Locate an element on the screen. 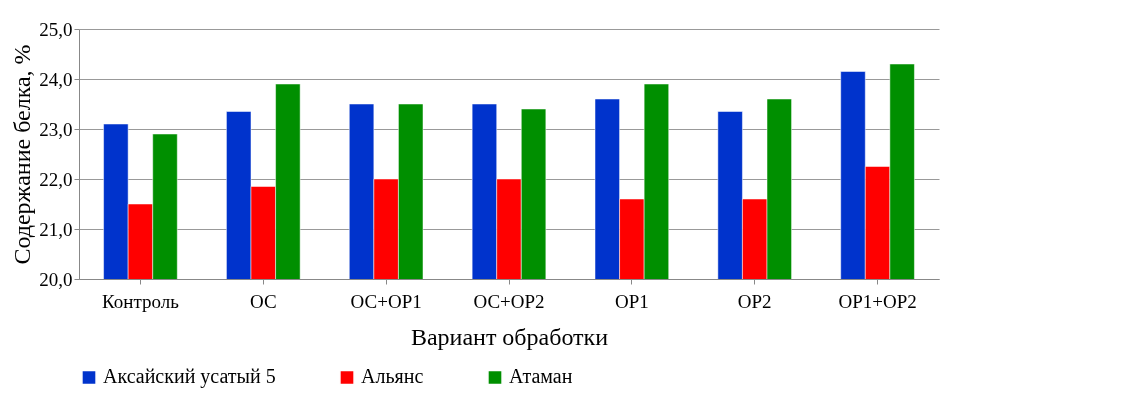 Image resolution: width=1131 pixels, height=416 pixels. x-axis-title: Вариант обработки is located at coordinates (509, 336).